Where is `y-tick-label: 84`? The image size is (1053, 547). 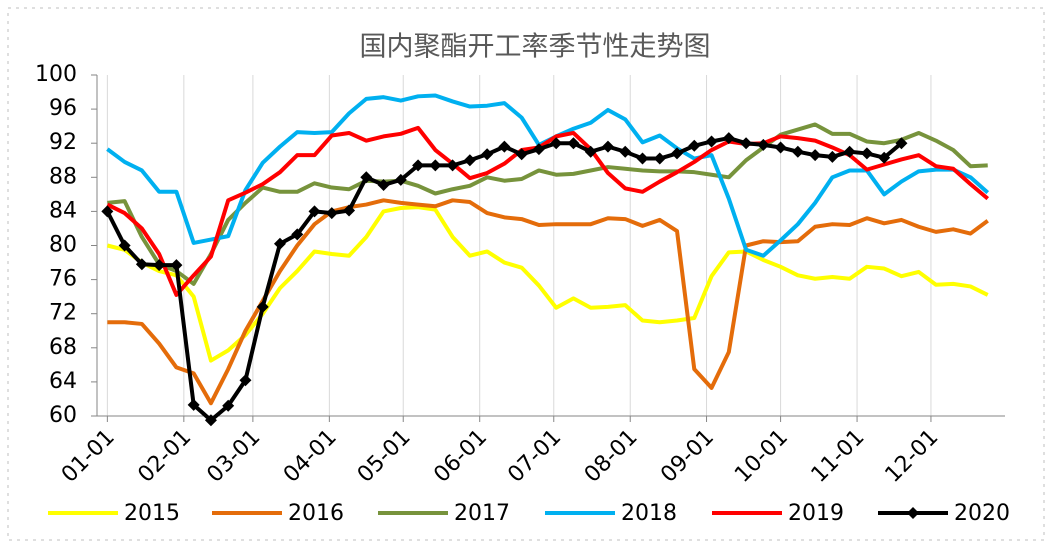
y-tick-label: 84 is located at coordinates (63, 210).